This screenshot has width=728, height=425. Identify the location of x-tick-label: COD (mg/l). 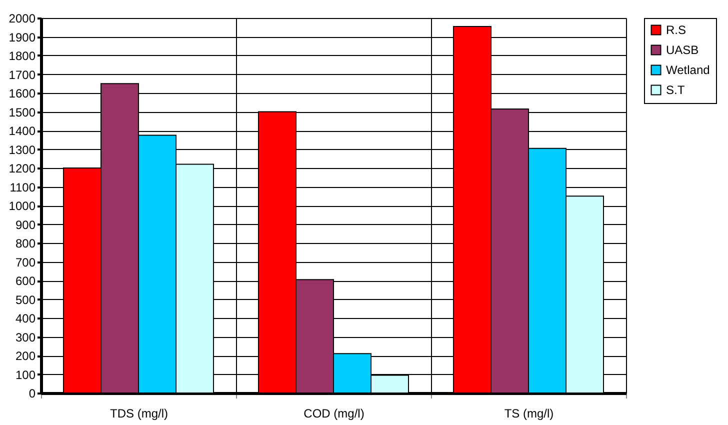
(334, 413).